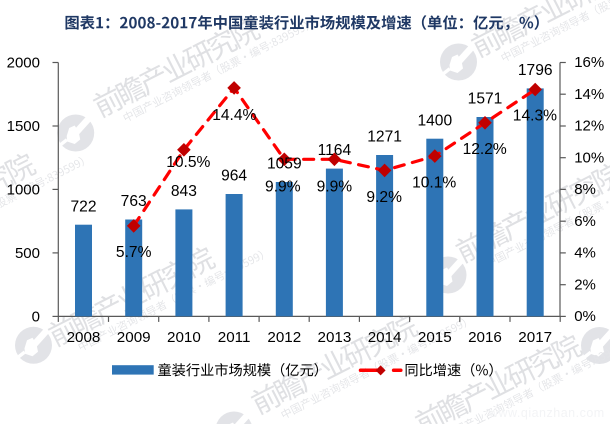 The height and width of the screenshot is (429, 610). Describe the element at coordinates (27, 253) in the screenshot. I see `svg-text: 500` at that location.